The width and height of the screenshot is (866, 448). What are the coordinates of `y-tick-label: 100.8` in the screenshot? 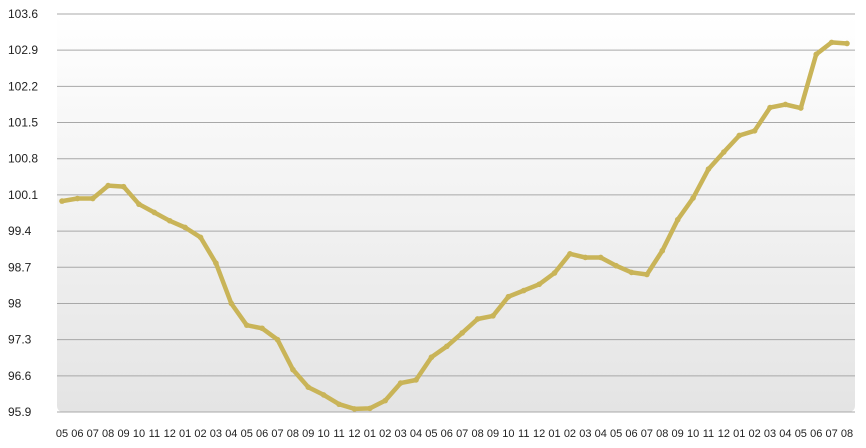 It's located at (23, 159).